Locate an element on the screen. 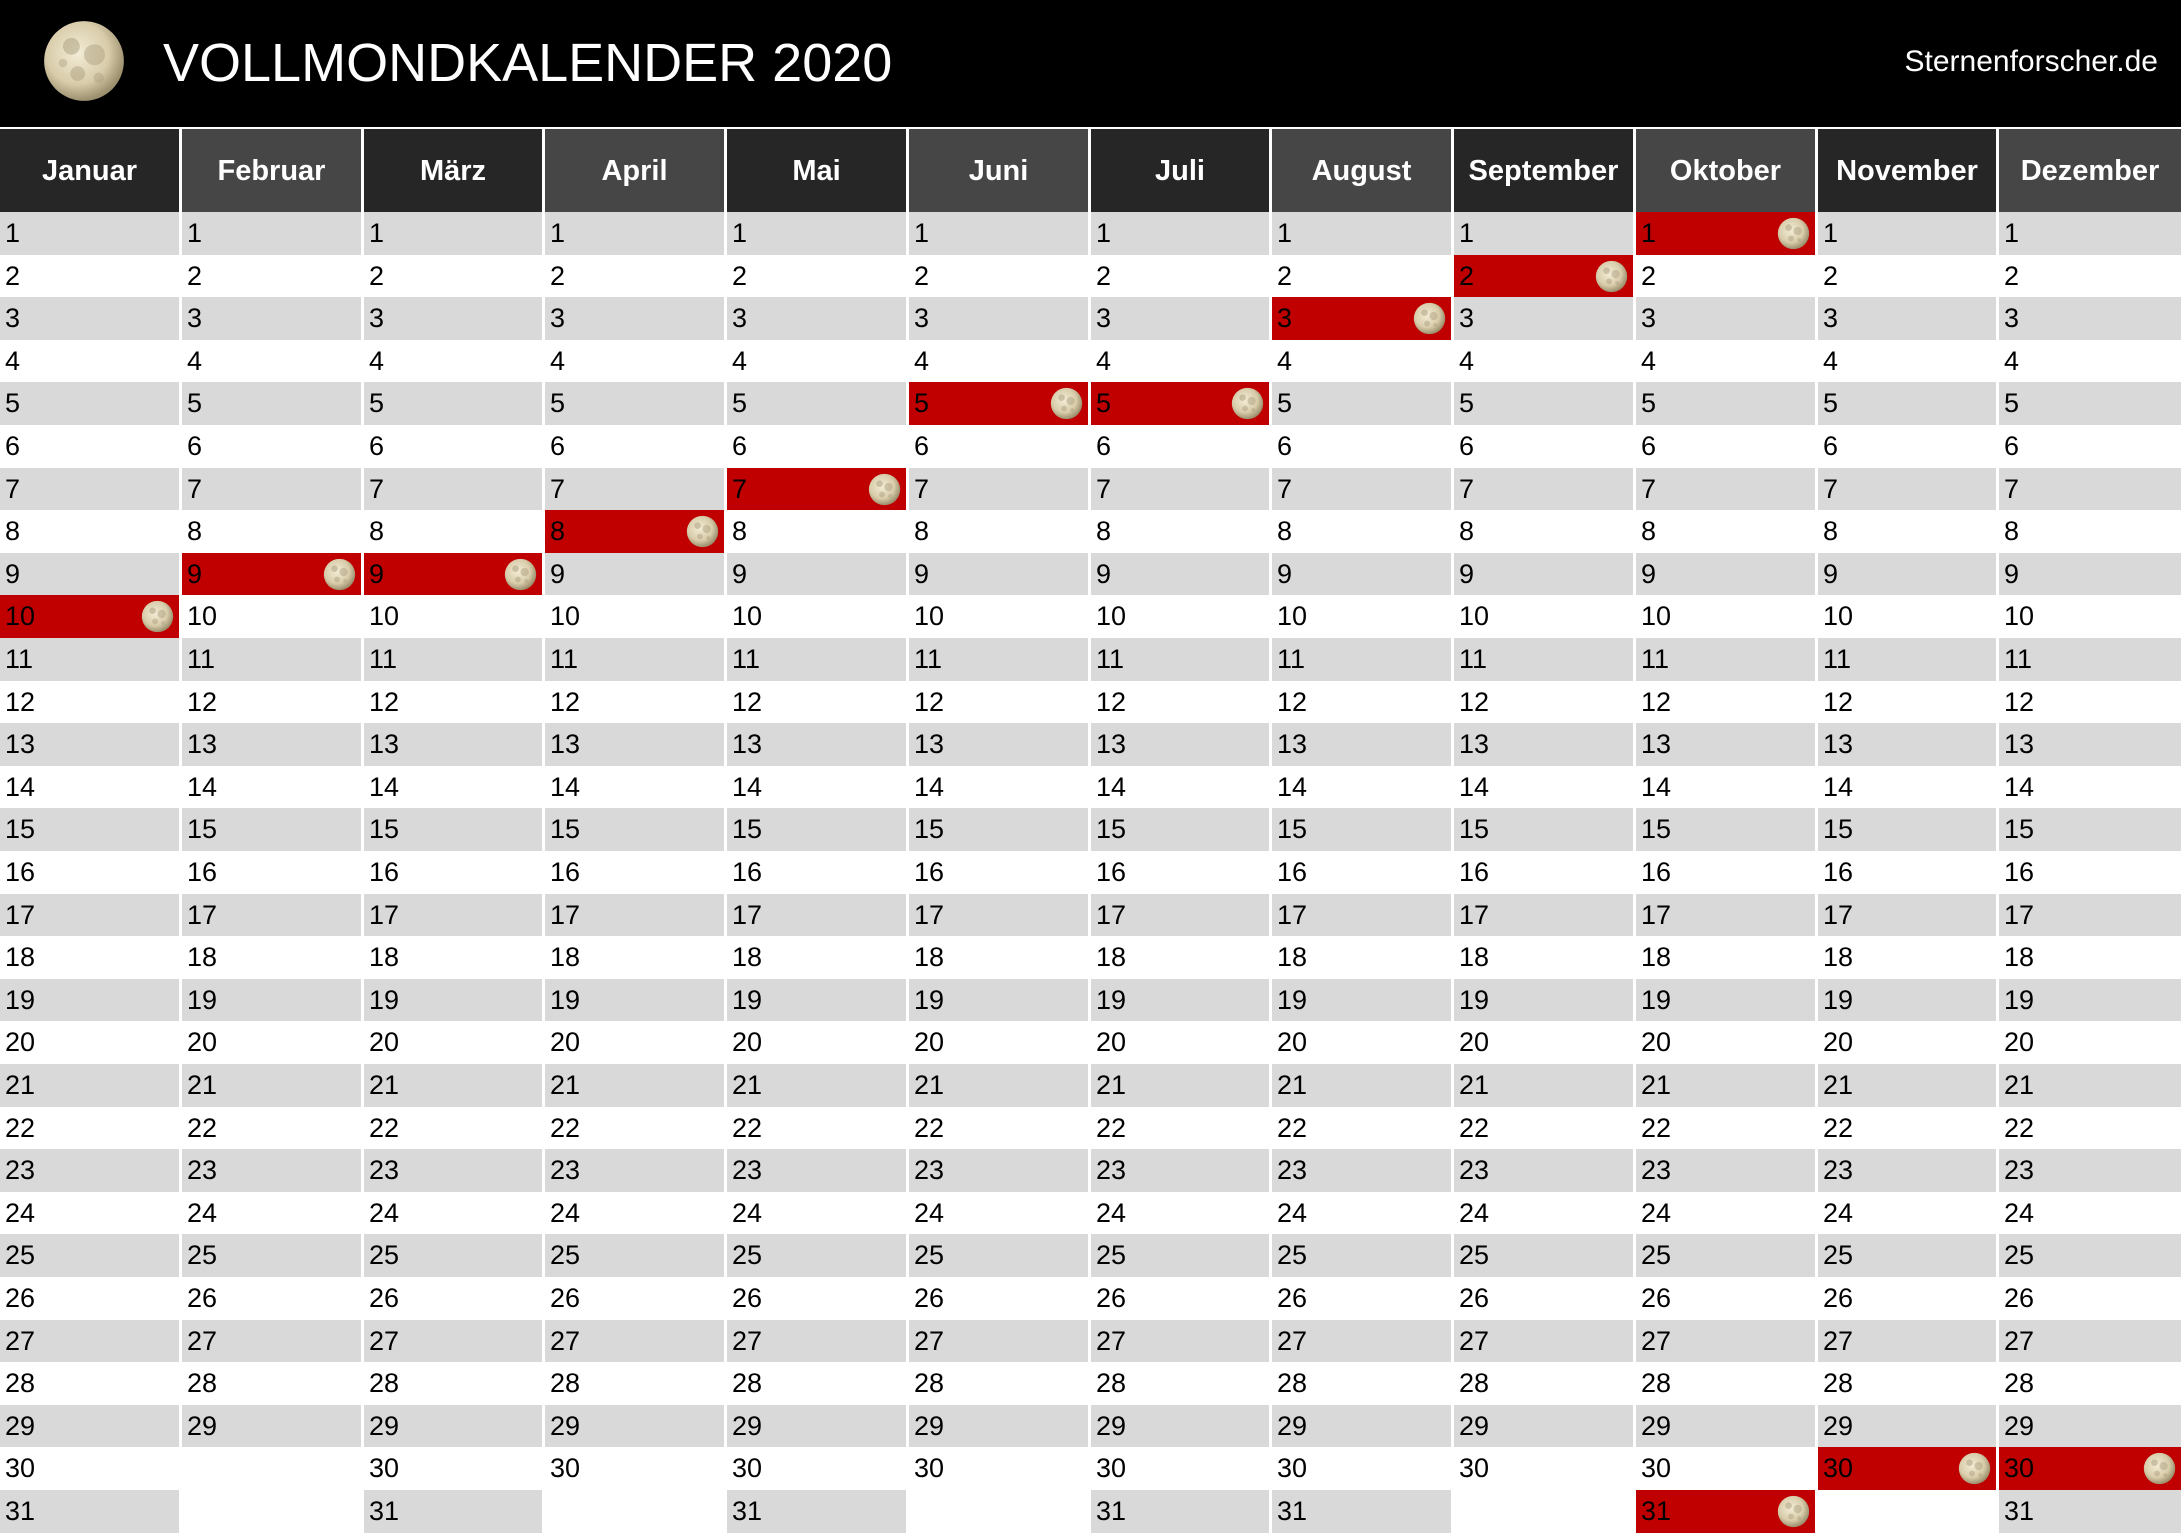  day-cell: 22 is located at coordinates (1361, 1128).